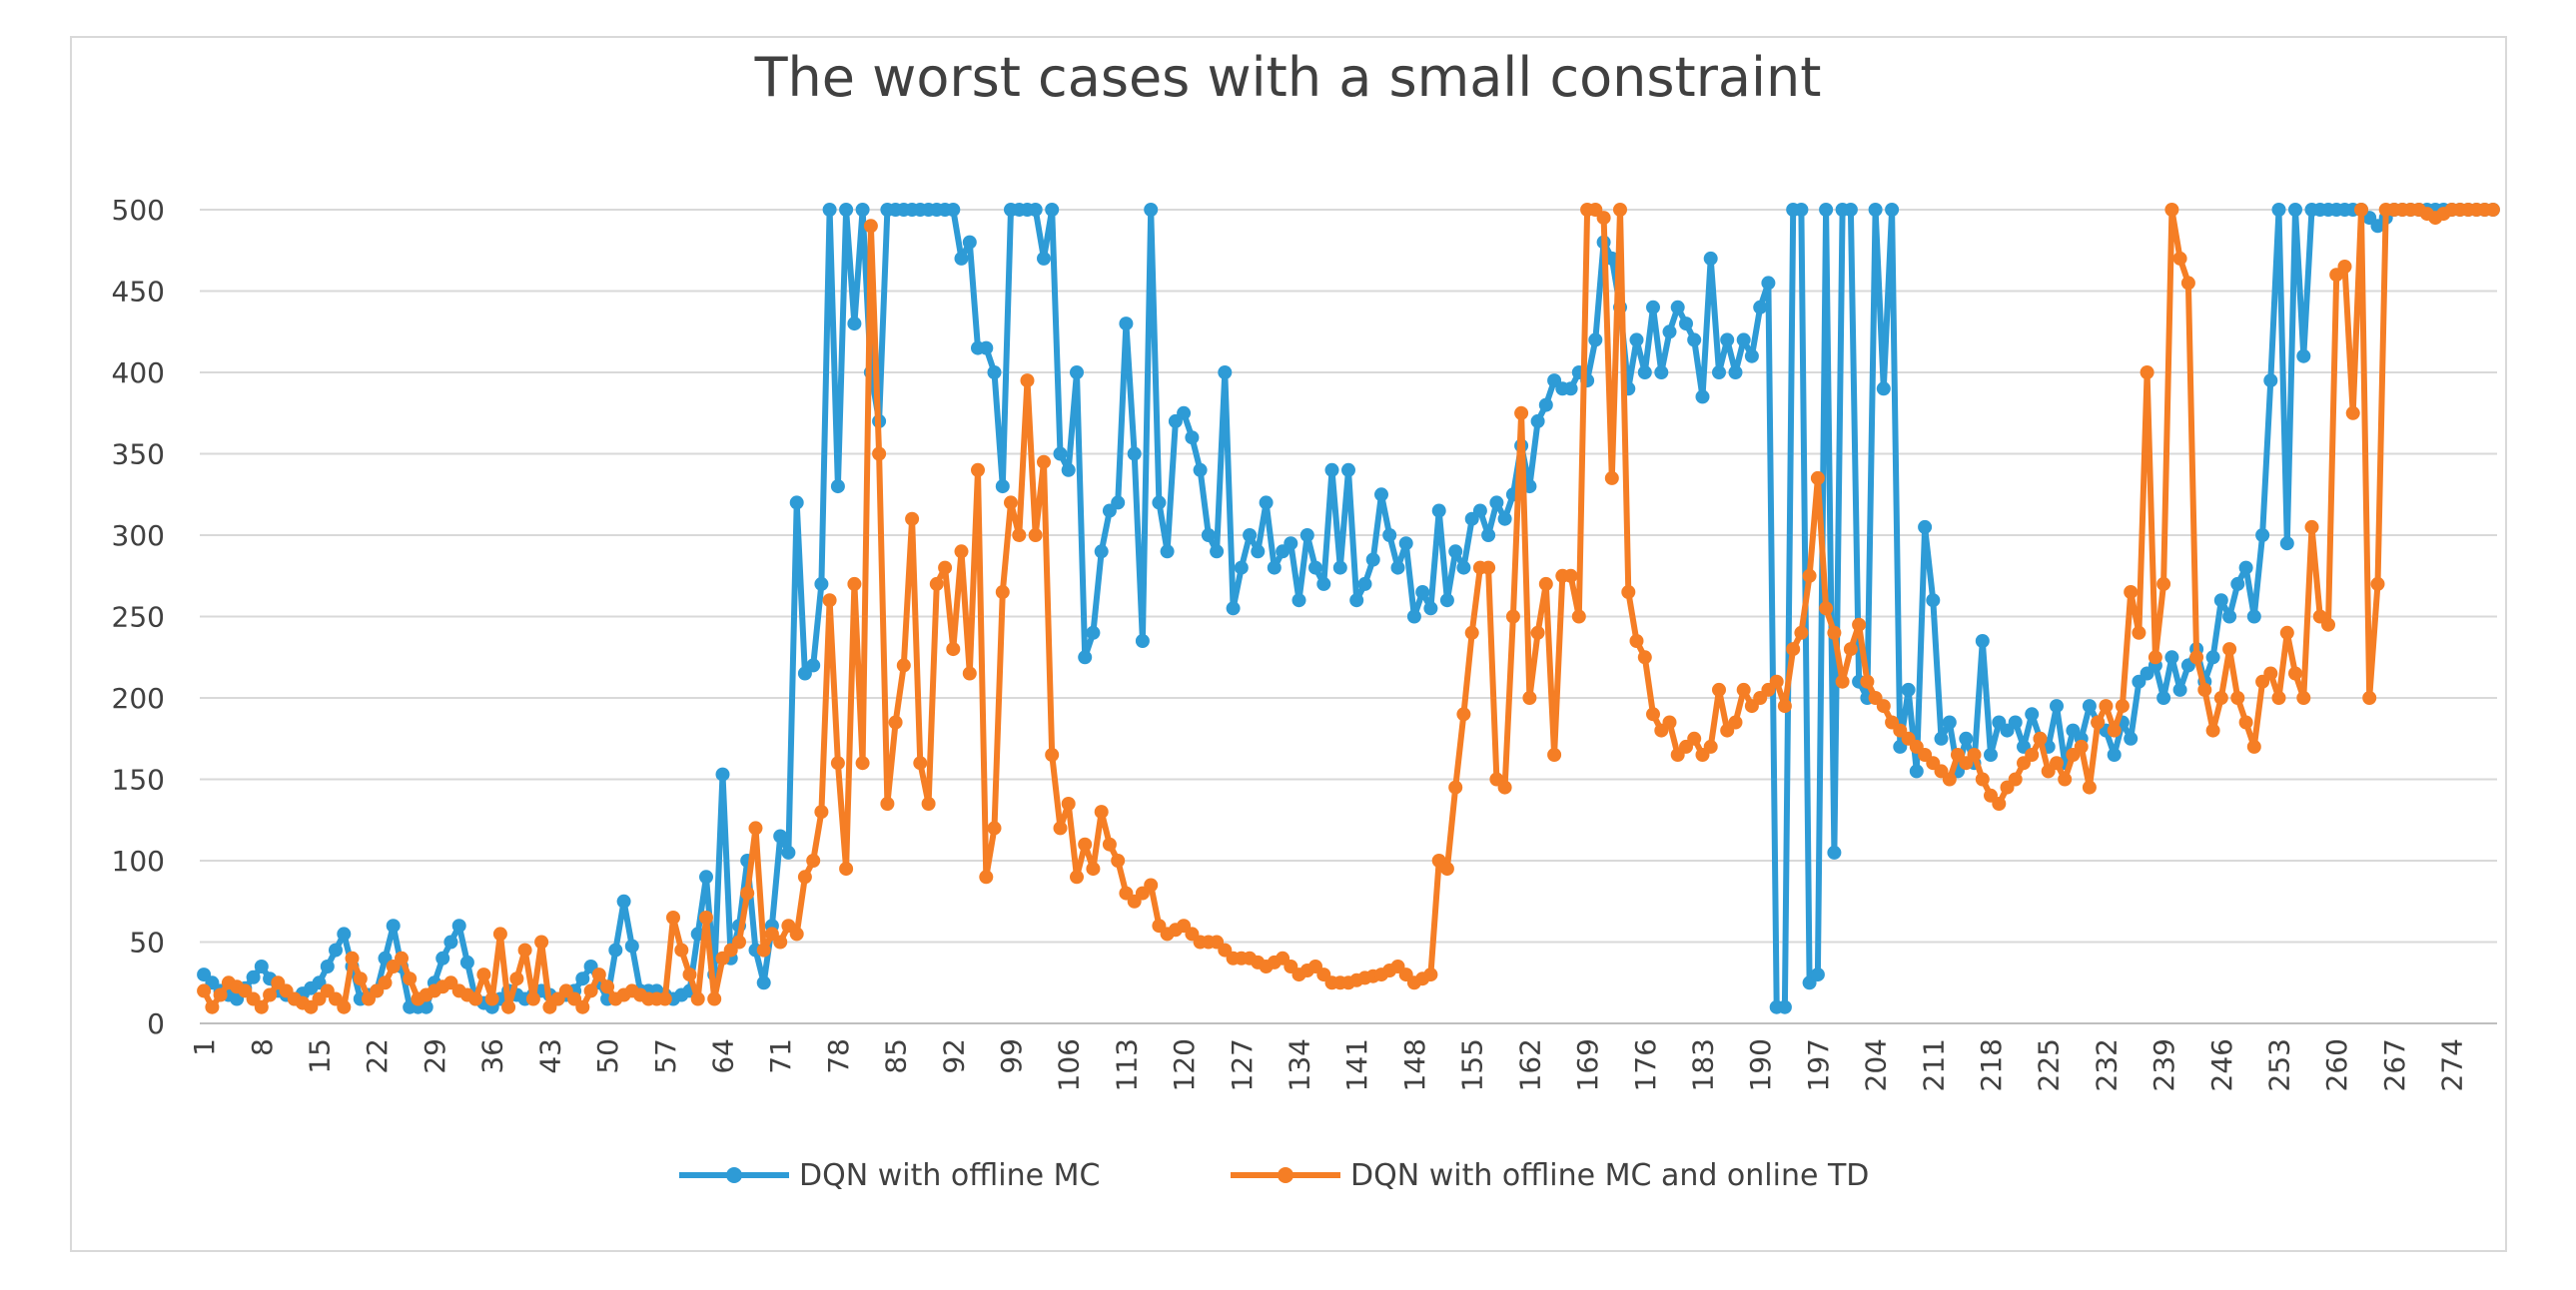 This screenshot has height=1290, width=2576. Describe the element at coordinates (139, 454) in the screenshot. I see `y-tick-label: 350` at that location.